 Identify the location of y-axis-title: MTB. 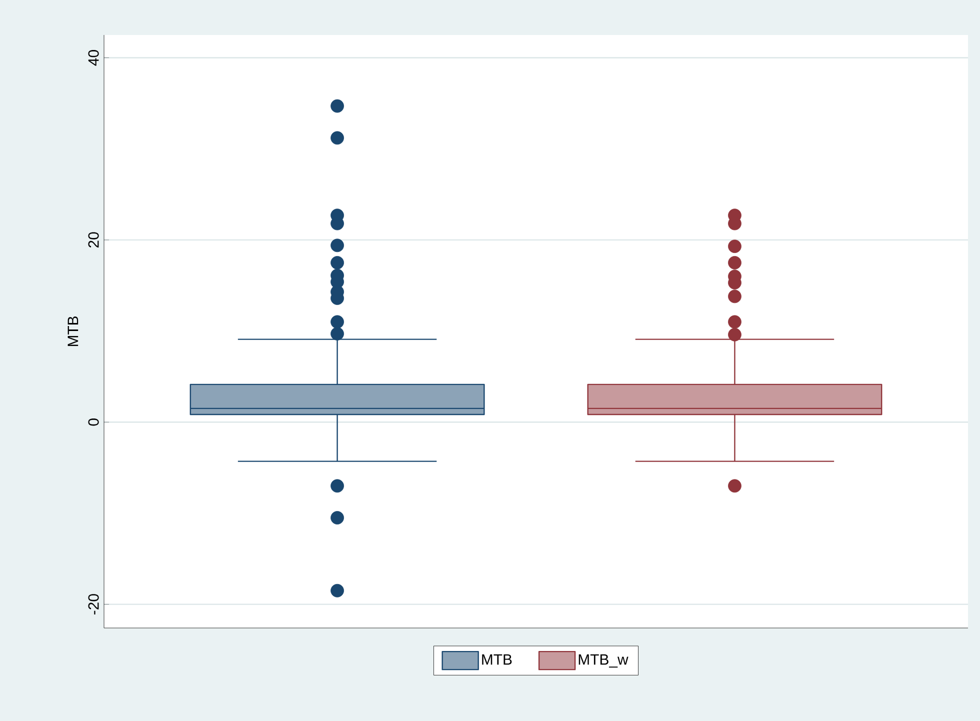
(73, 331).